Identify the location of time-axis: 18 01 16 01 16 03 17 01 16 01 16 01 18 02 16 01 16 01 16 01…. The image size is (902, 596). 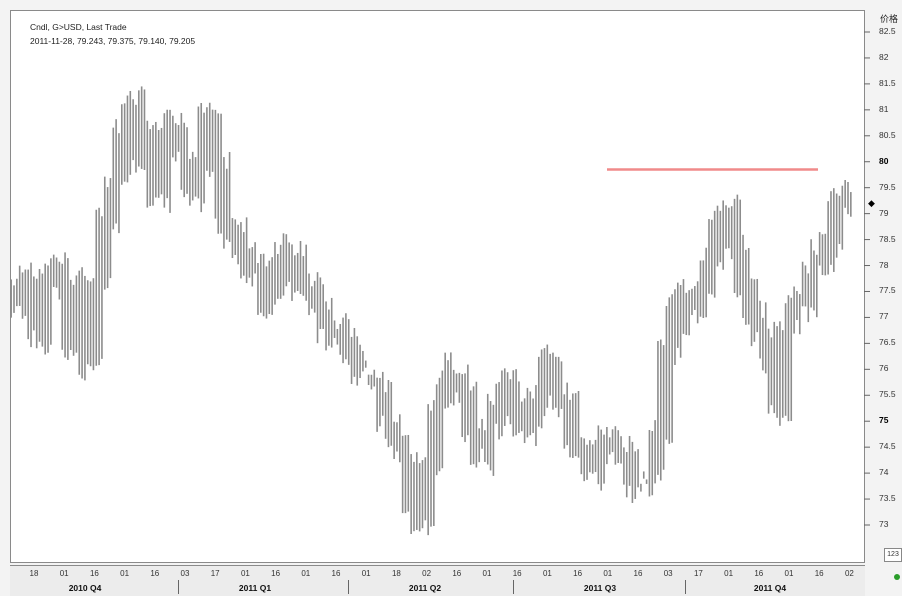
(437, 580).